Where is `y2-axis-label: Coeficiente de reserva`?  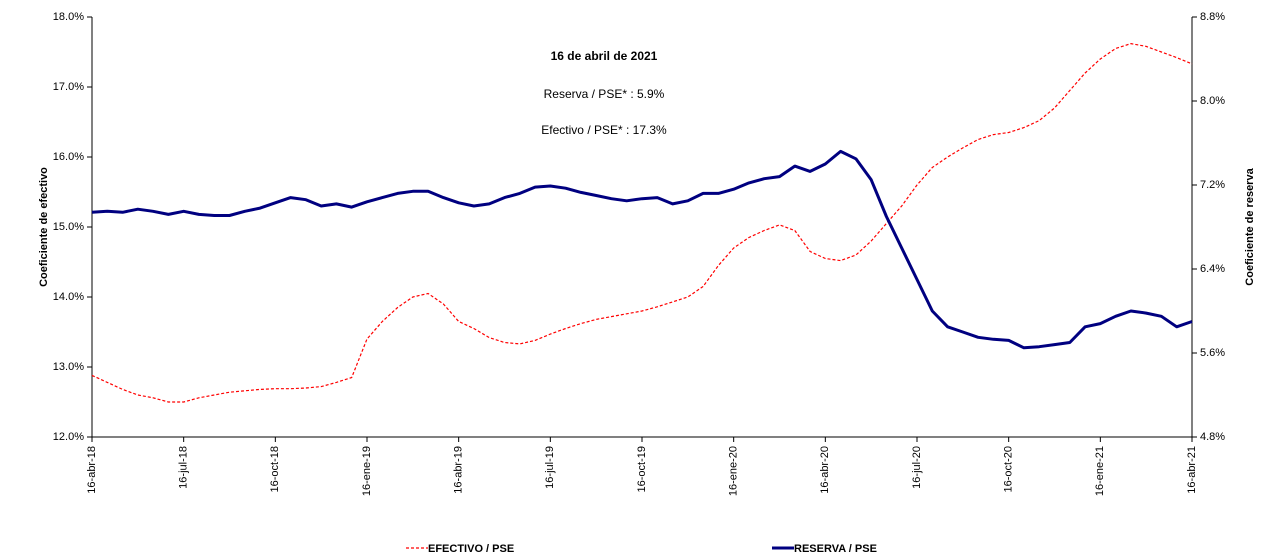
y2-axis-label: Coeficiente de reserva is located at coordinates (1250, 226).